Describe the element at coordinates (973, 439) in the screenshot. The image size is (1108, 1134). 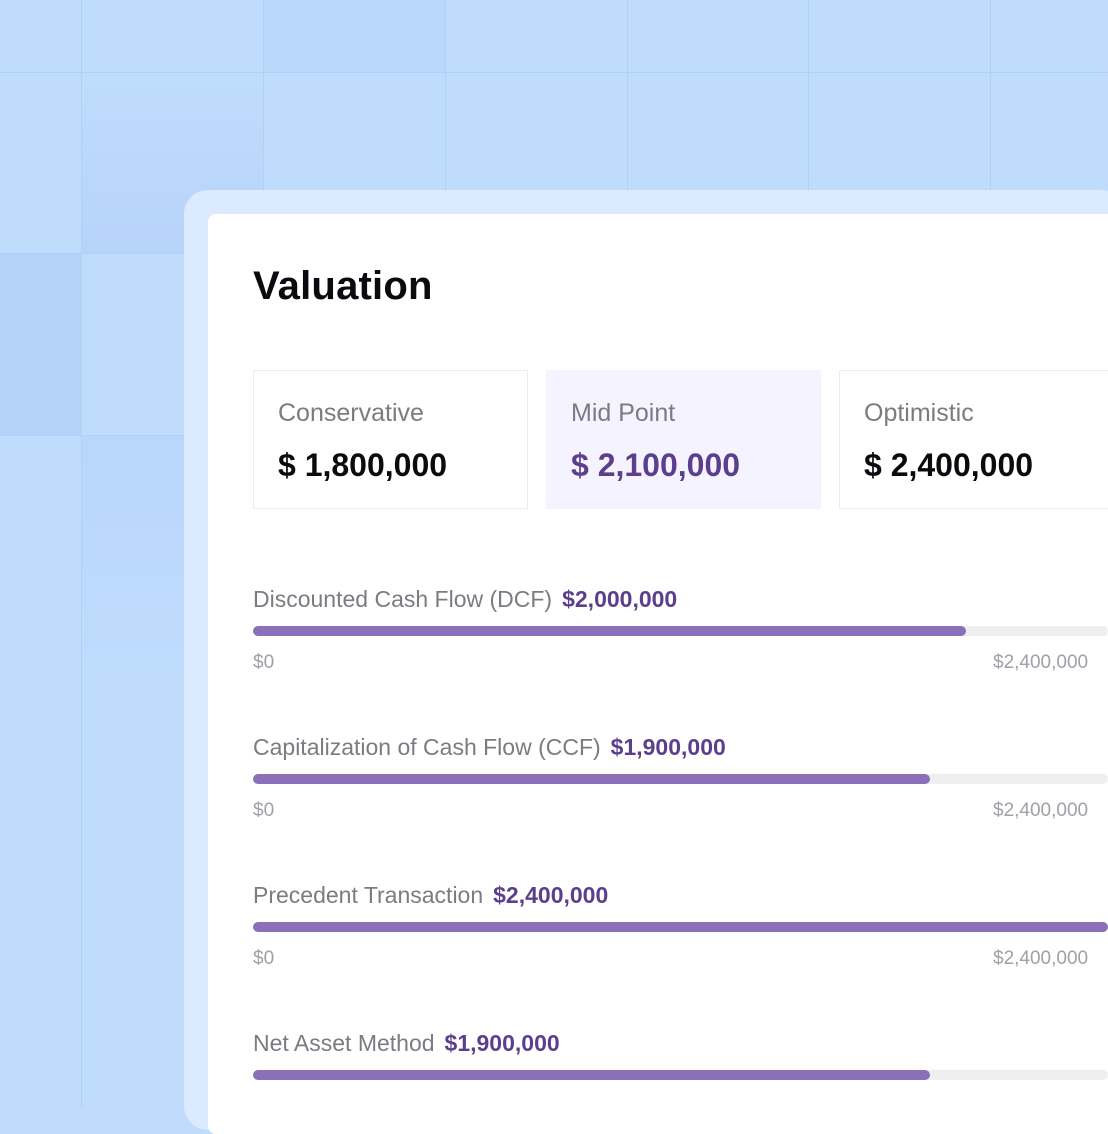
I see `optimistic-box: Optimistic $ 2,400,000` at that location.